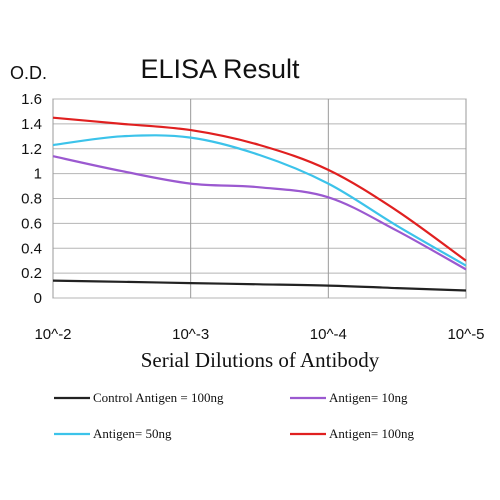 The width and height of the screenshot is (500, 500). What do you see at coordinates (28, 73) in the screenshot?
I see `y-axis-label: O.D.` at bounding box center [28, 73].